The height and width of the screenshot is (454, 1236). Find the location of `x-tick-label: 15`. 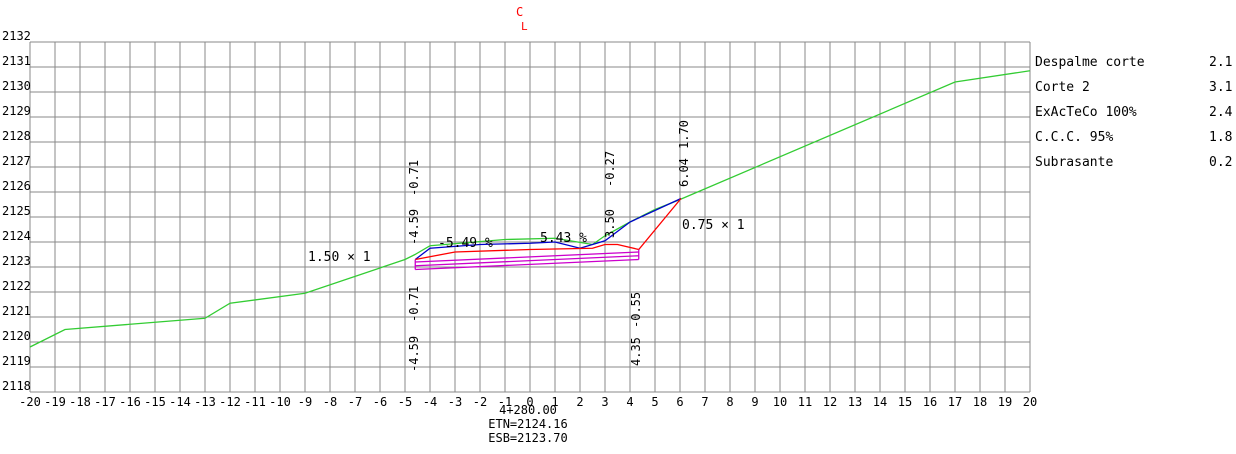

x-tick-label: 15 is located at coordinates (905, 402).